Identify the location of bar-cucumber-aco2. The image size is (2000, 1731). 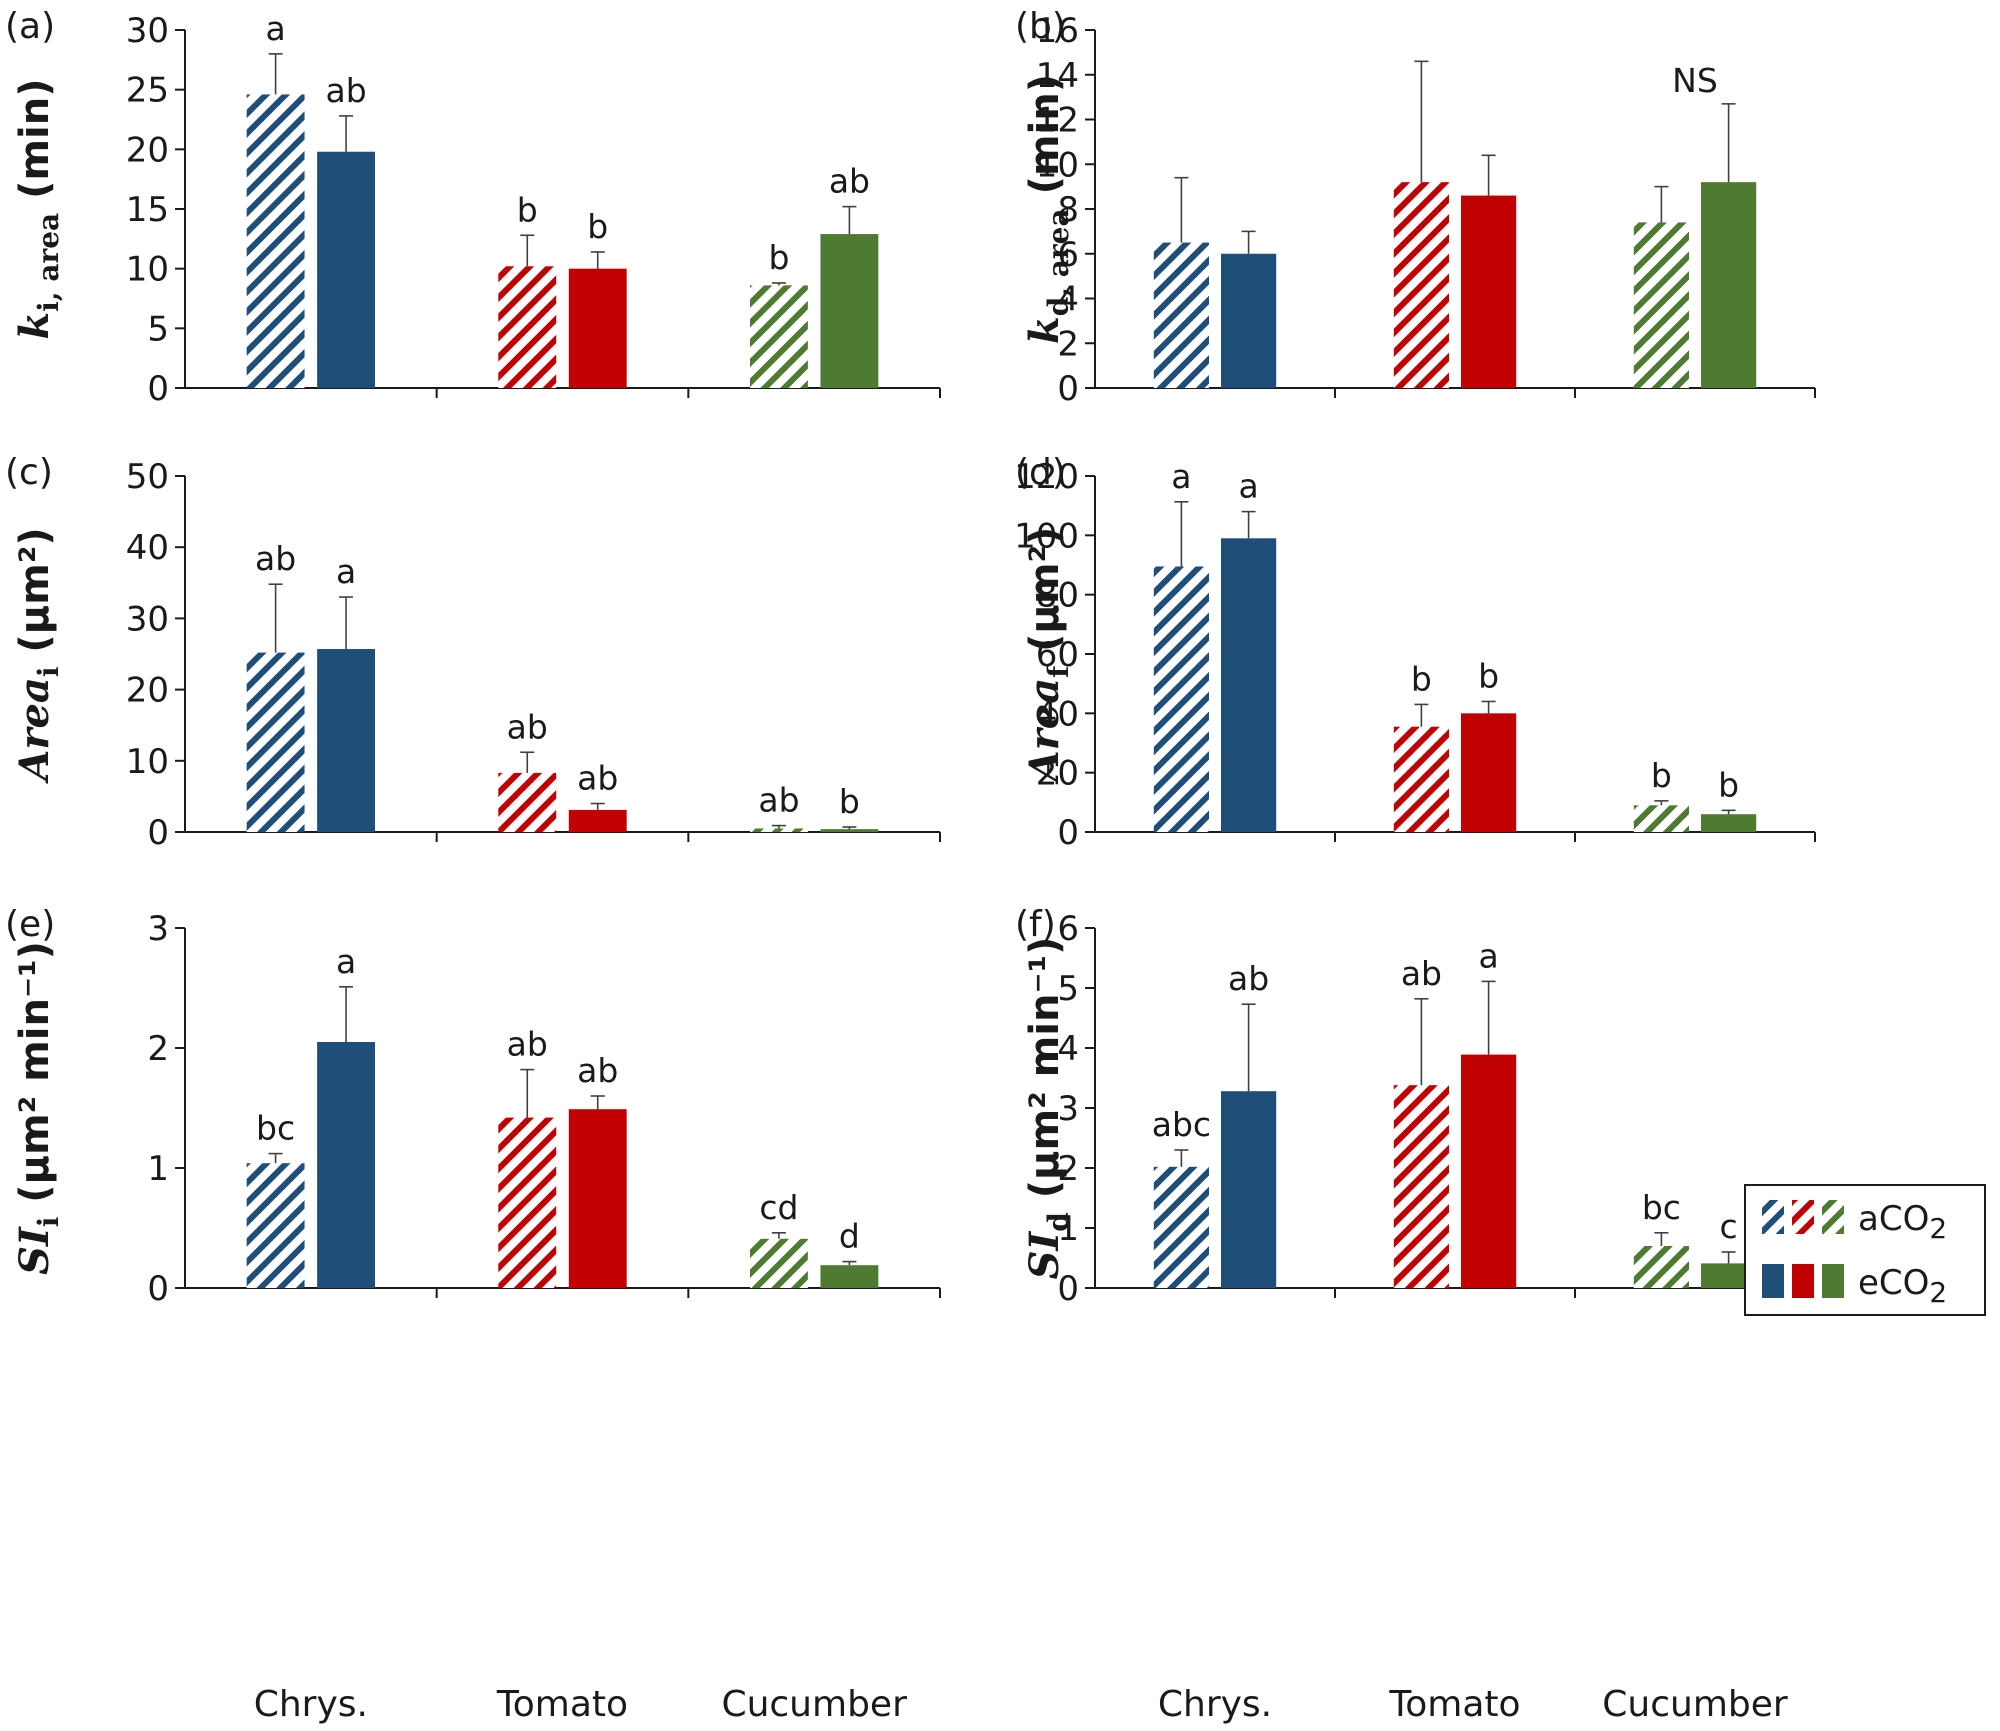
(1661, 818).